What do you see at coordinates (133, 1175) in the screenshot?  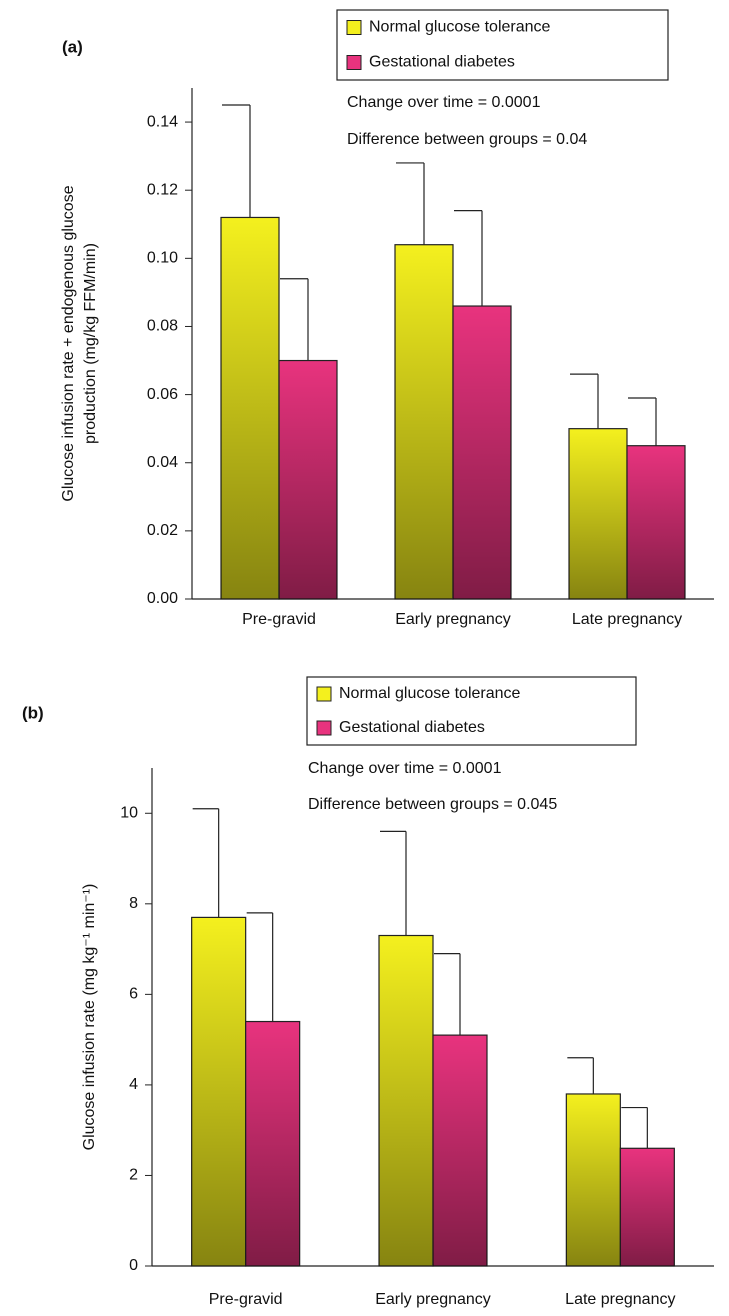 I see `y-tick-label: 2` at bounding box center [133, 1175].